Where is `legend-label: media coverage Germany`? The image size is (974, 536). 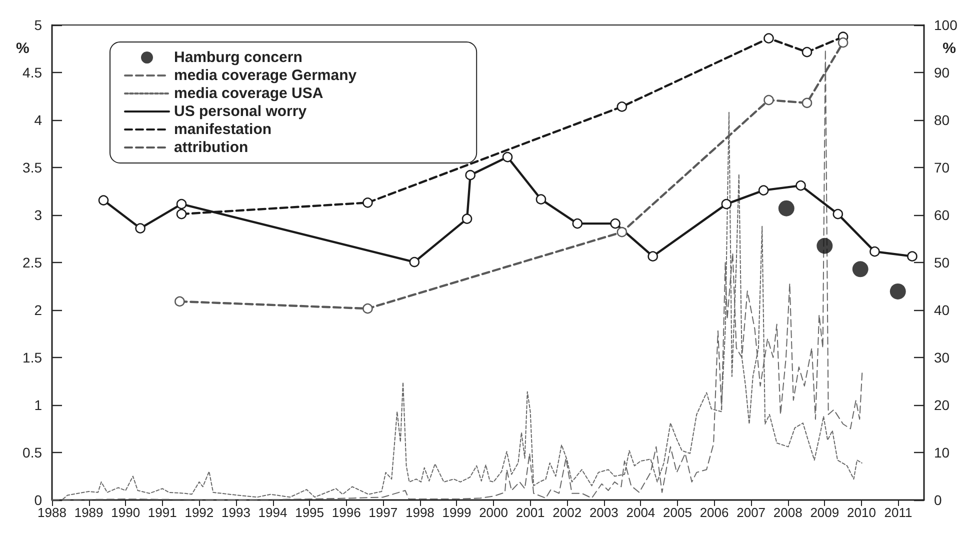 legend-label: media coverage Germany is located at coordinates (266, 75).